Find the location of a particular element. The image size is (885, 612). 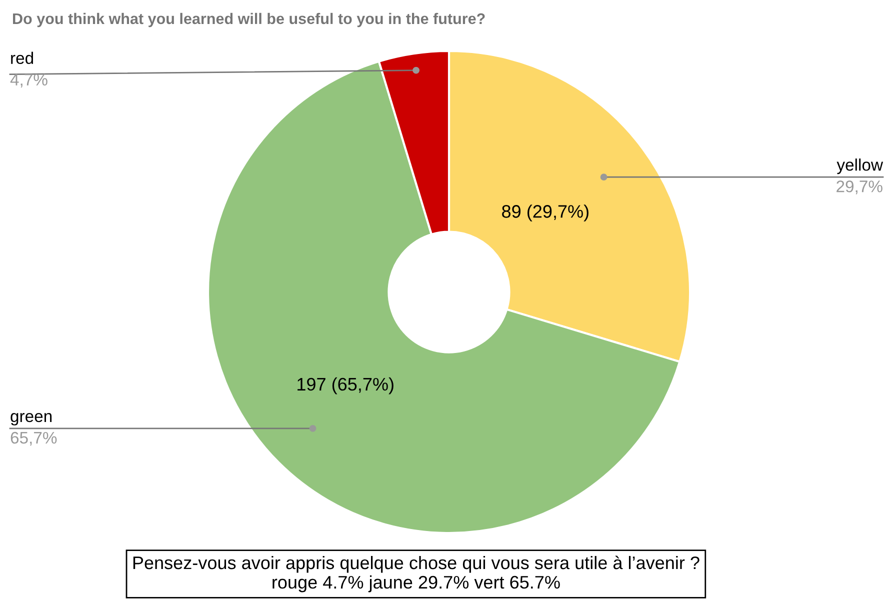

data-label: 89 (29,7%) is located at coordinates (545, 213).